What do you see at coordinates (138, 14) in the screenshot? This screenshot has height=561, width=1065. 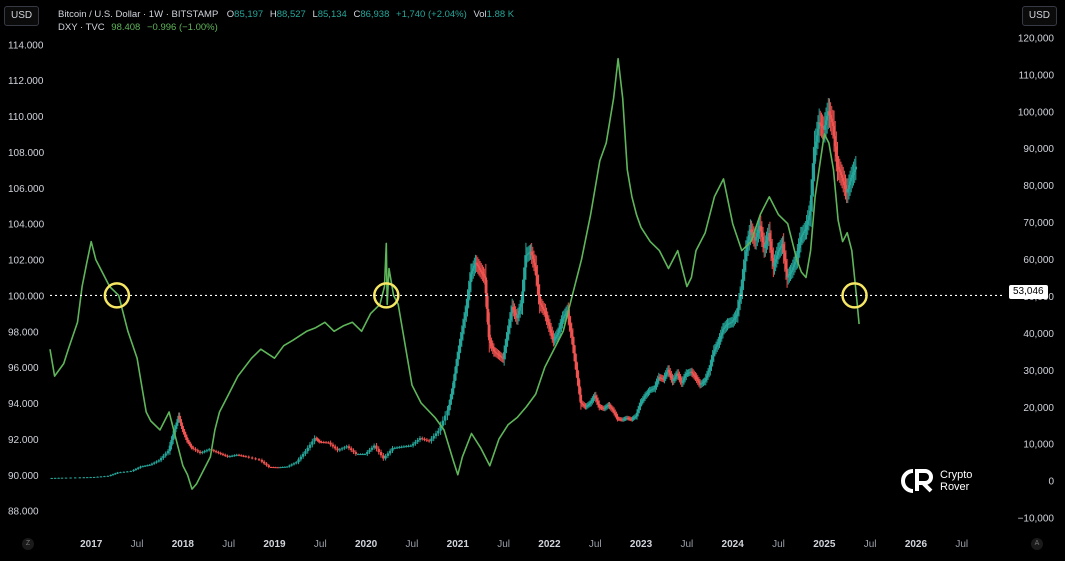 I see `symbol-label: Bitcoin / U.S. Dollar · 1W · BITSTAMP` at bounding box center [138, 14].